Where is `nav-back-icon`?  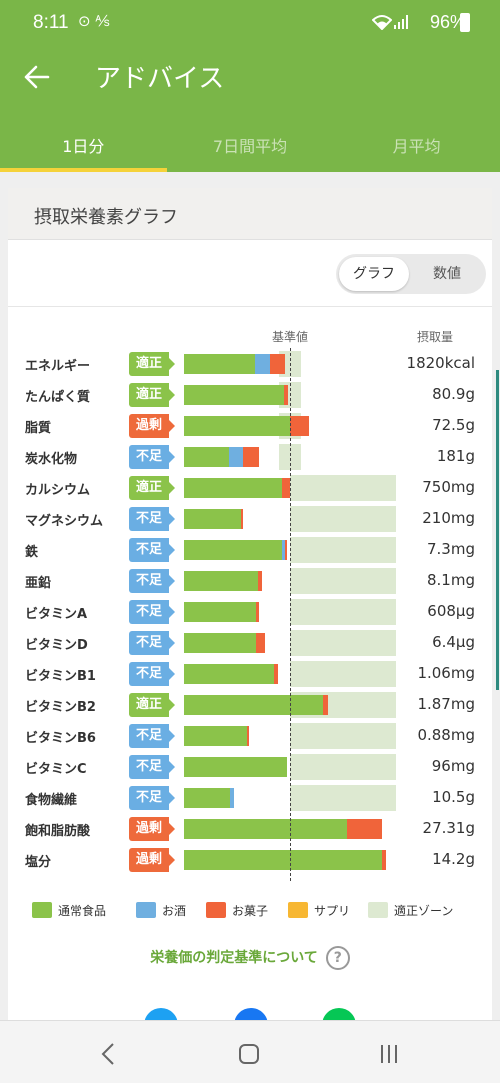 nav-back-icon is located at coordinates (109, 1054).